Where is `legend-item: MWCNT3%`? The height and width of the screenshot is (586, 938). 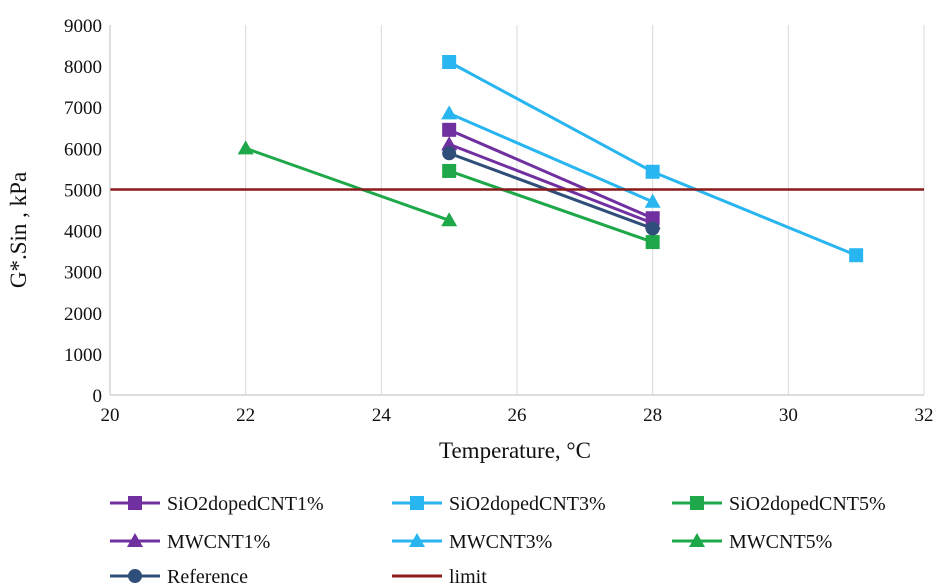 legend-item: MWCNT3% is located at coordinates (472, 542).